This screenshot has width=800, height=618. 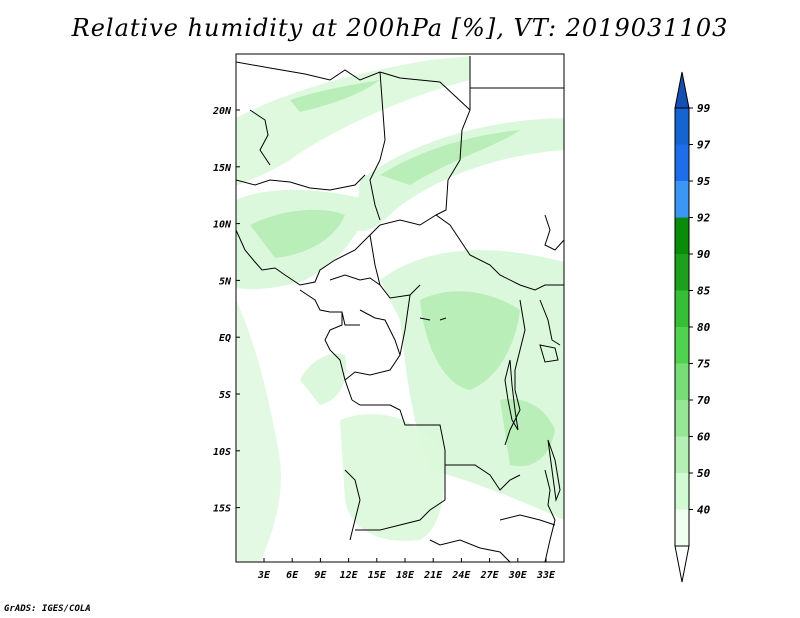 What do you see at coordinates (222, 168) in the screenshot?
I see `lat-tick-label: 15N` at bounding box center [222, 168].